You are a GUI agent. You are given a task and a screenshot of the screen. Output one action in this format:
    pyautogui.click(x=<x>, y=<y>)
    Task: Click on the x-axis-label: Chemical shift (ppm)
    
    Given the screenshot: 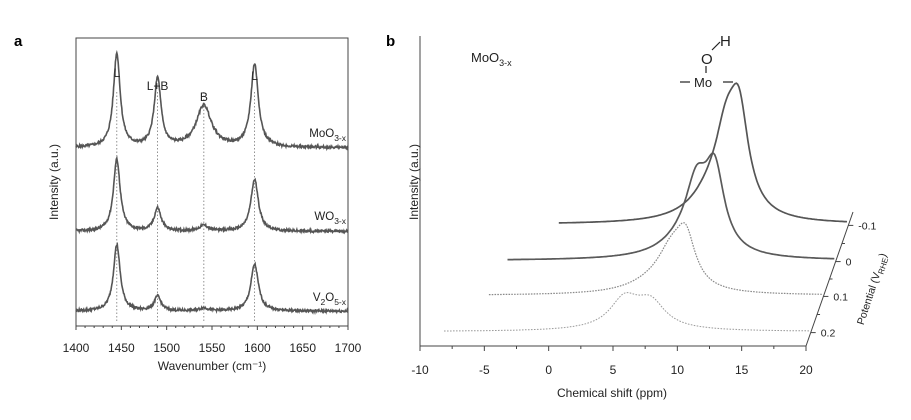 What is the action you would take?
    pyautogui.click(x=612, y=393)
    